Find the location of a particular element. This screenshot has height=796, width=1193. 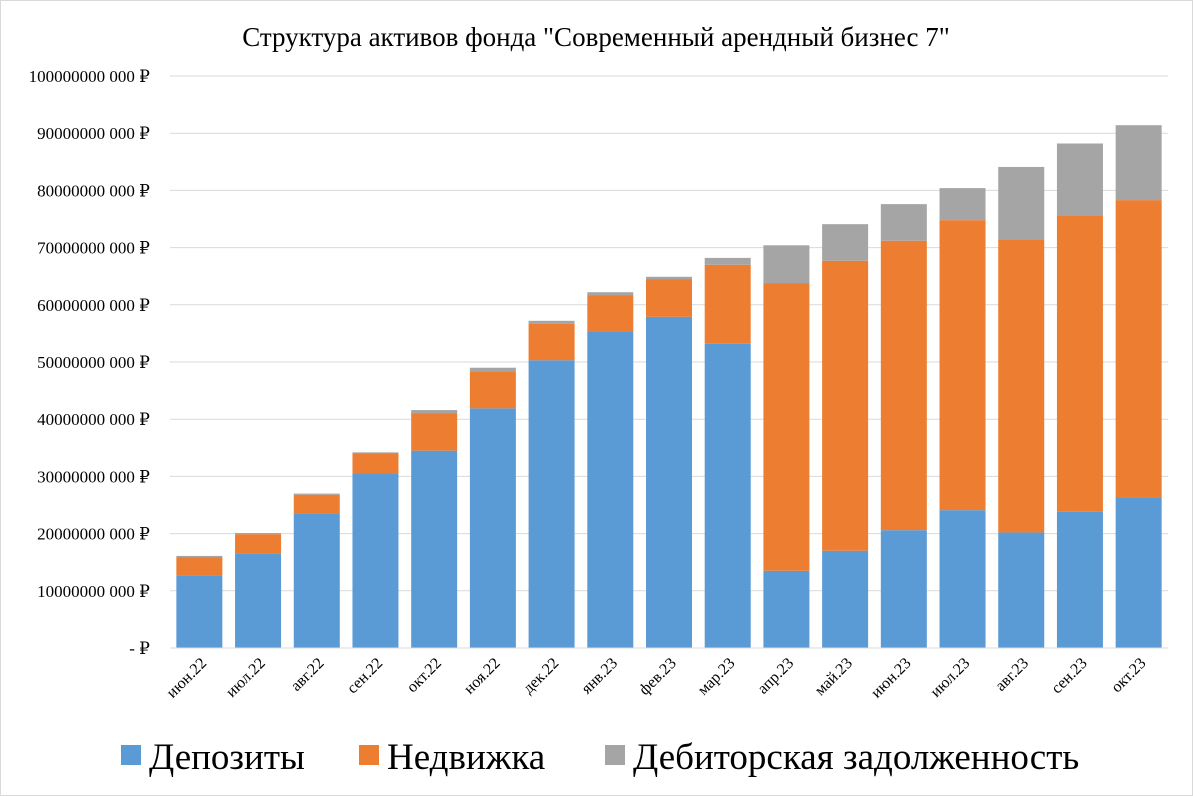

y-tick-label: 40000000 000 ₽ is located at coordinates (93, 419).